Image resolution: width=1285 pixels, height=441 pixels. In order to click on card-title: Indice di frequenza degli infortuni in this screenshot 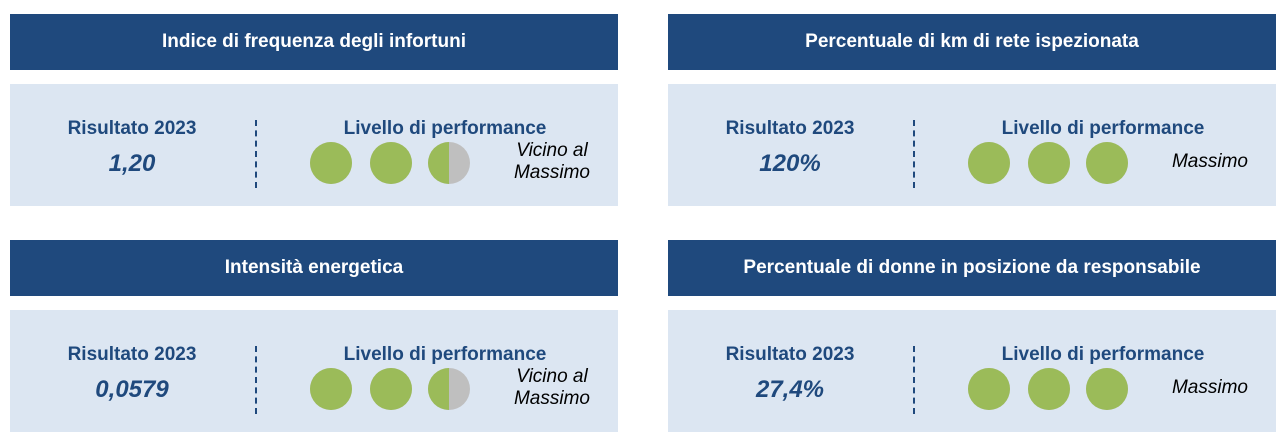, I will do `click(314, 42)`.